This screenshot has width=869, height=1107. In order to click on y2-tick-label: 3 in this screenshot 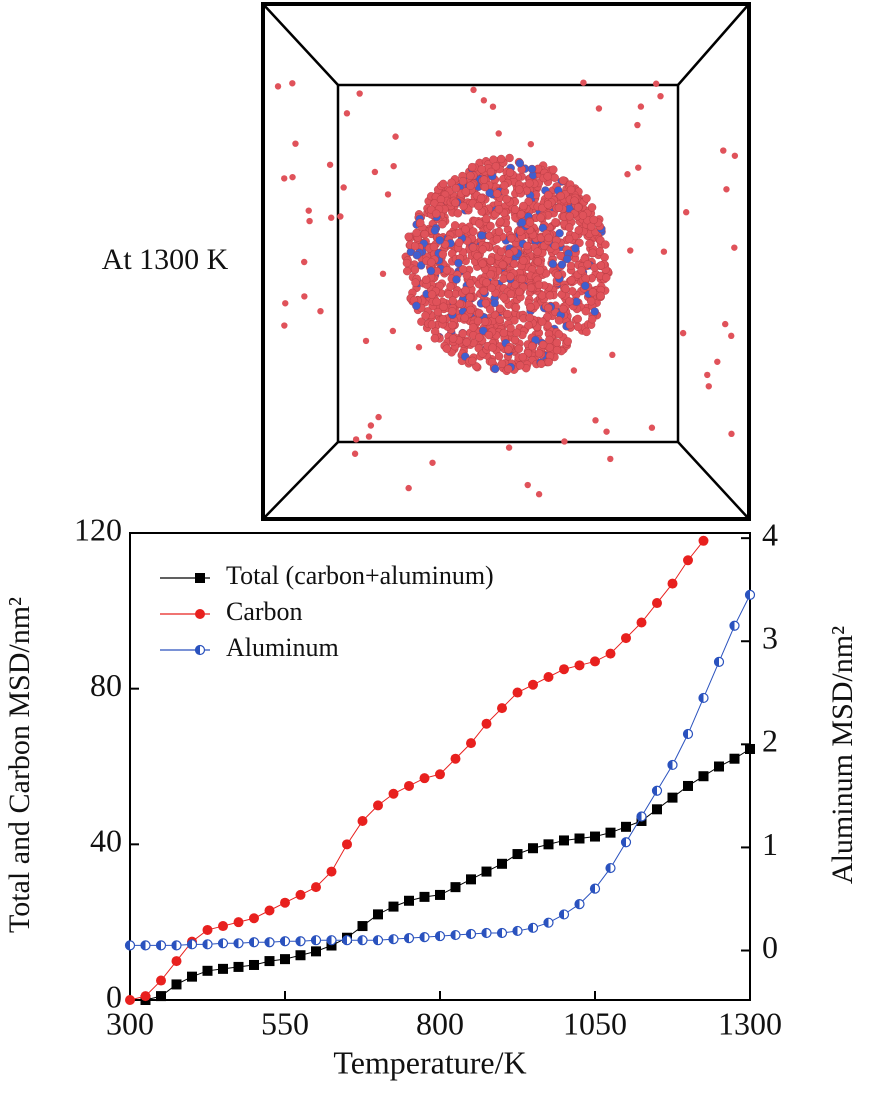, I will do `click(770, 638)`.